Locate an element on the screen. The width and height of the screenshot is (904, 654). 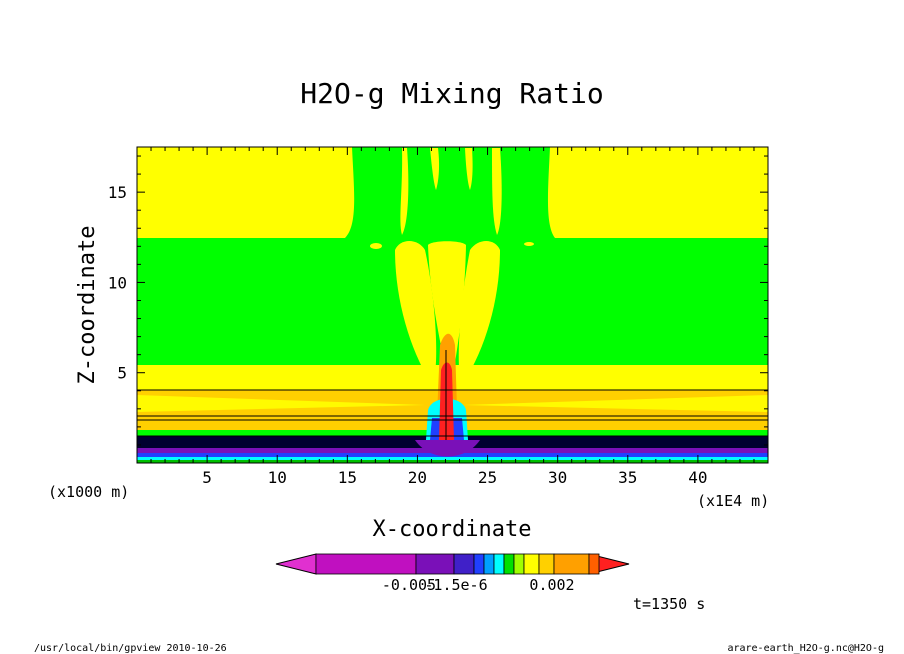
right-yellow-tongue is located at coordinates (615, 403).